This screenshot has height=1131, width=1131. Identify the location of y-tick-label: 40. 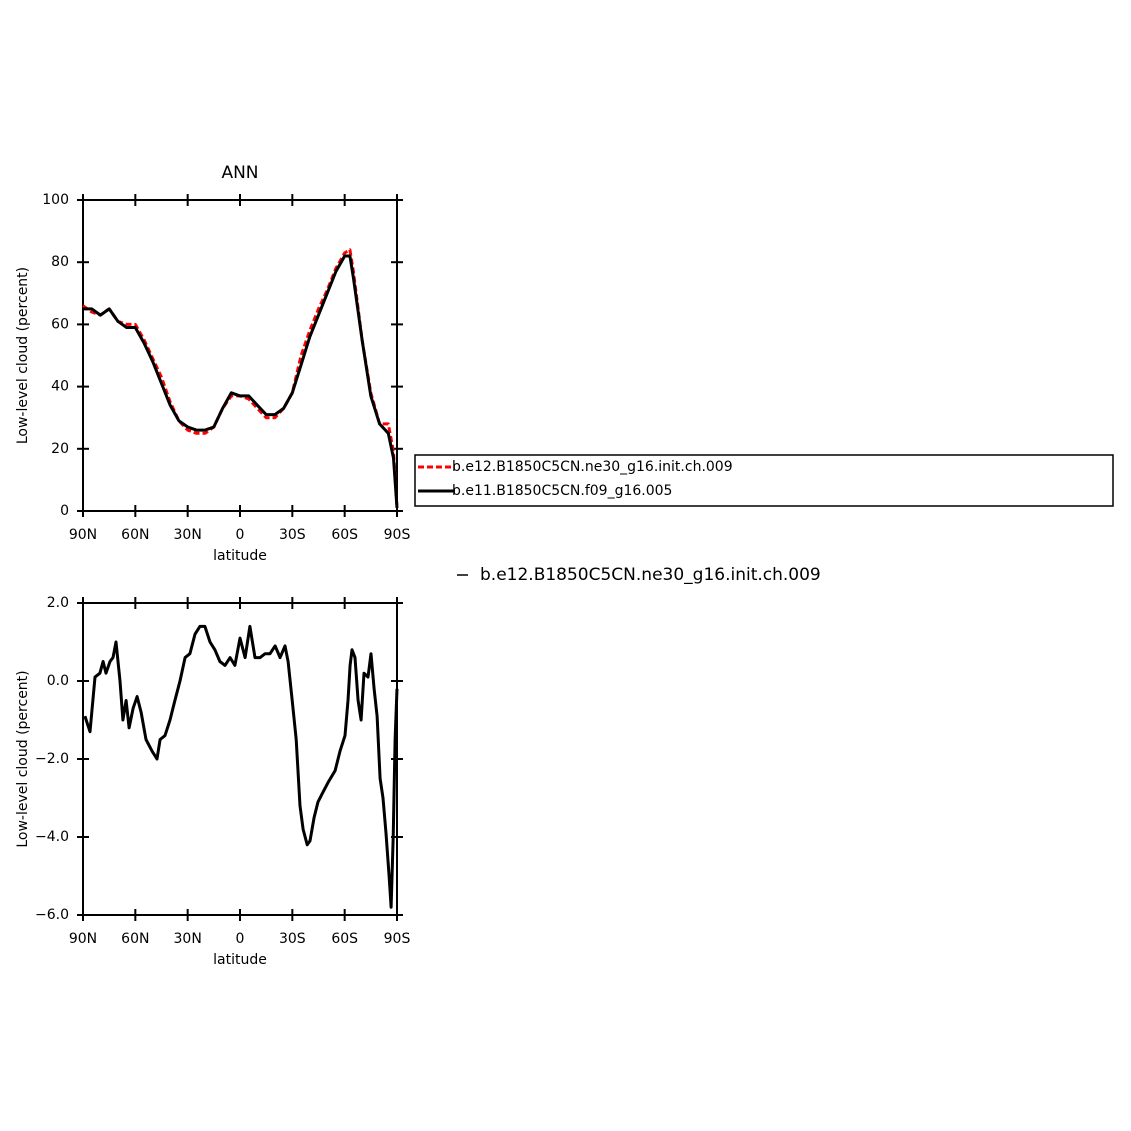
(60, 387).